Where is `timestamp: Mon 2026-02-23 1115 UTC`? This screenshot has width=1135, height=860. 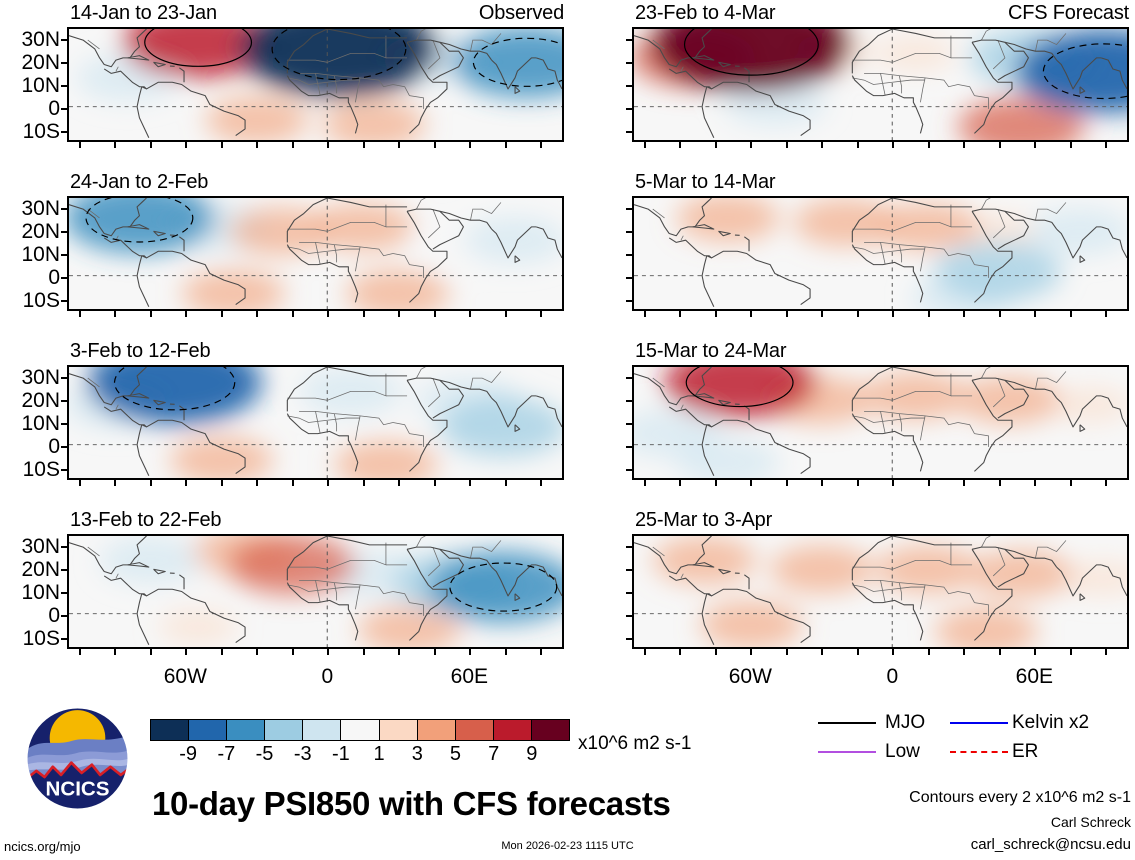 timestamp: Mon 2026-02-23 1115 UTC is located at coordinates (567, 846).